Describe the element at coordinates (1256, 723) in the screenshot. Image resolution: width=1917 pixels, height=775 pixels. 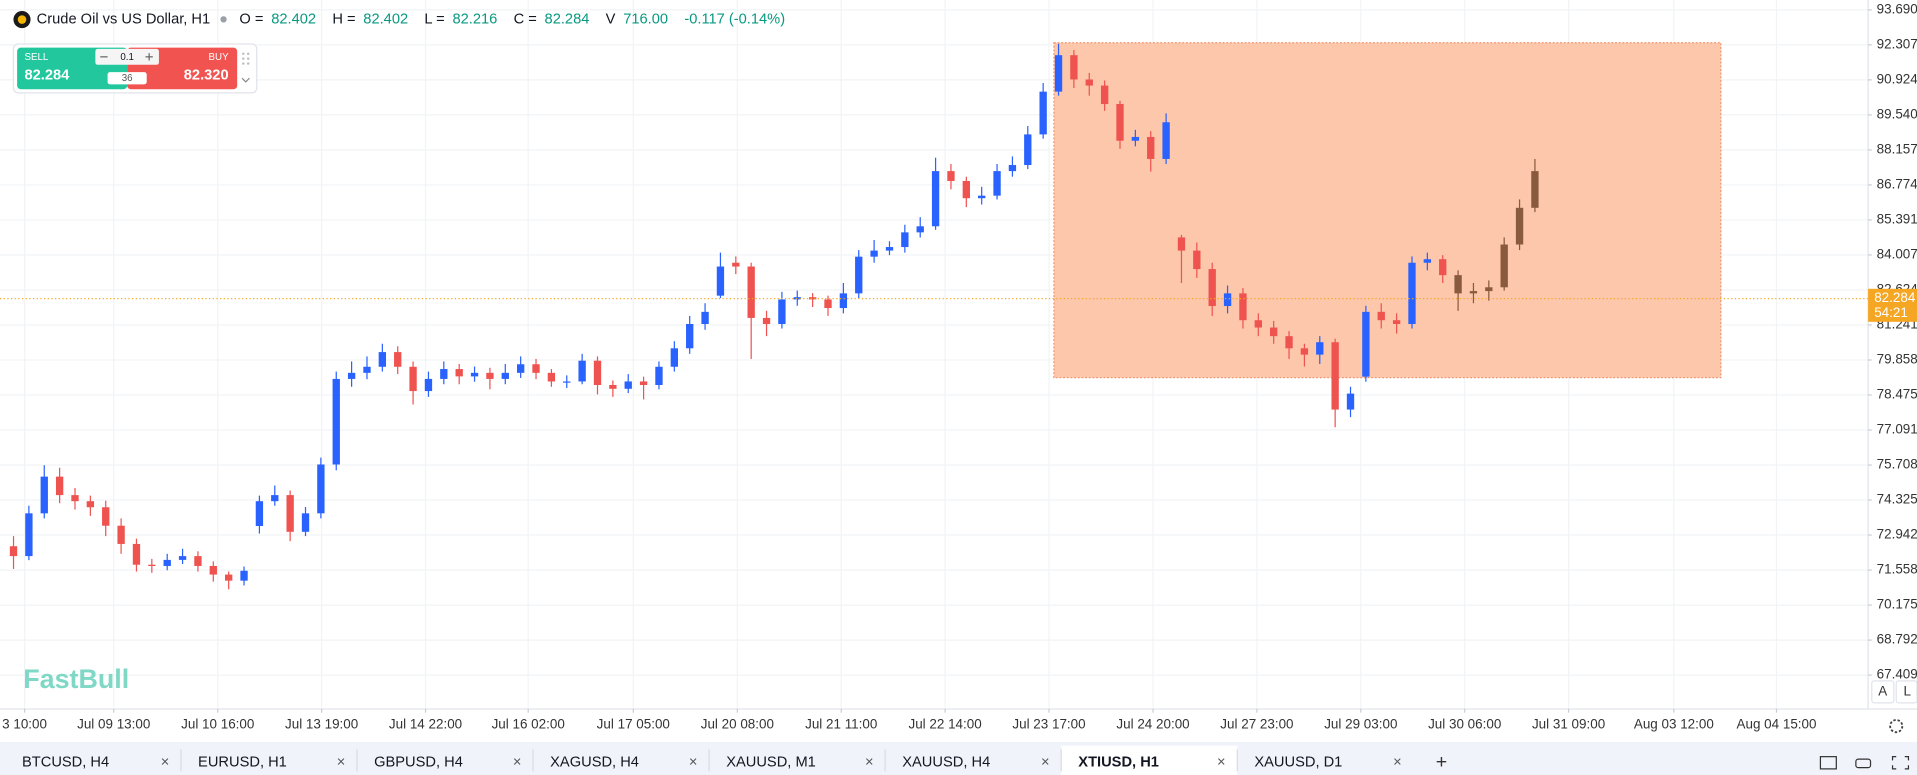
I see `x-tick-label: Jul 27 23:00` at that location.